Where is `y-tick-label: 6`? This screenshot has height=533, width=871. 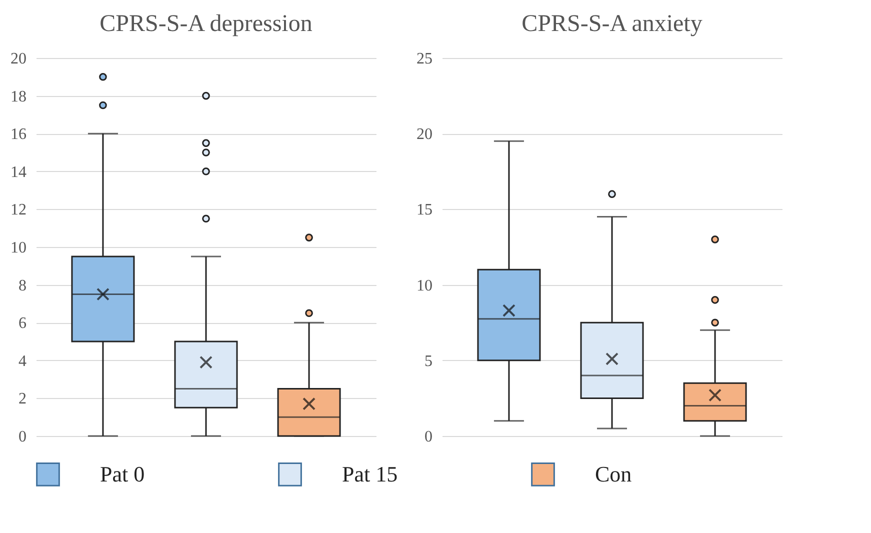 y-tick-label: 6 is located at coordinates (22, 323).